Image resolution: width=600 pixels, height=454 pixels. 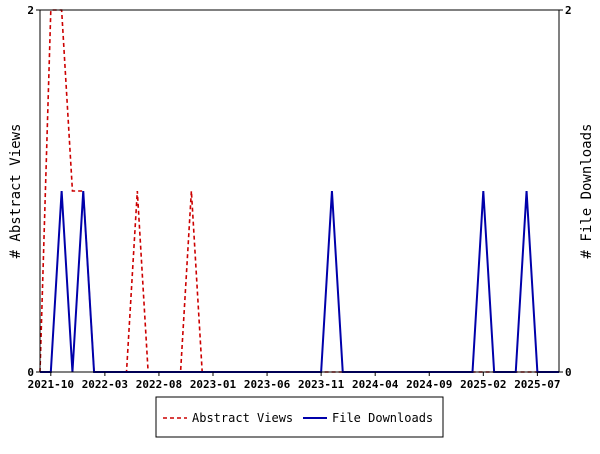 What do you see at coordinates (30, 10) in the screenshot?
I see `y-left-tick-label: 2` at bounding box center [30, 10].